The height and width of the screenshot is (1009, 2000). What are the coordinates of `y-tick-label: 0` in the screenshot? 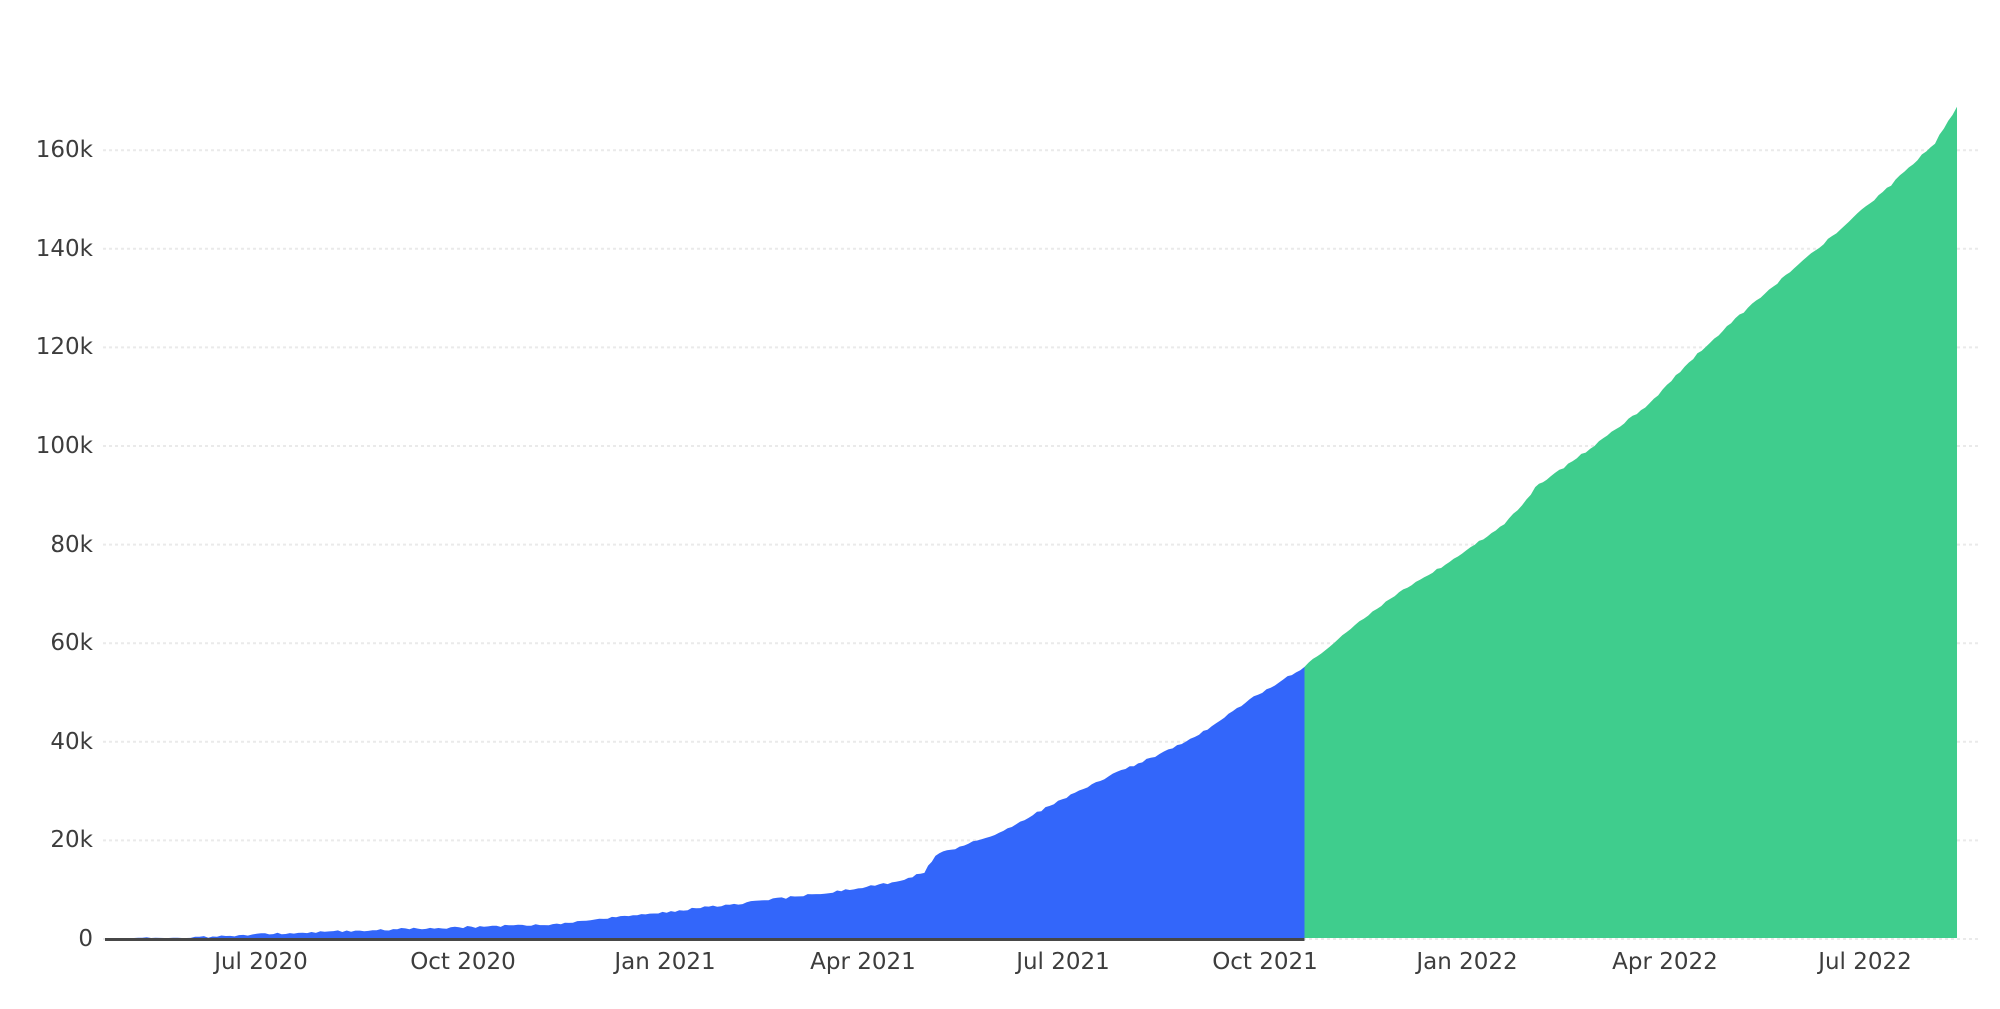 It's located at (85, 939).